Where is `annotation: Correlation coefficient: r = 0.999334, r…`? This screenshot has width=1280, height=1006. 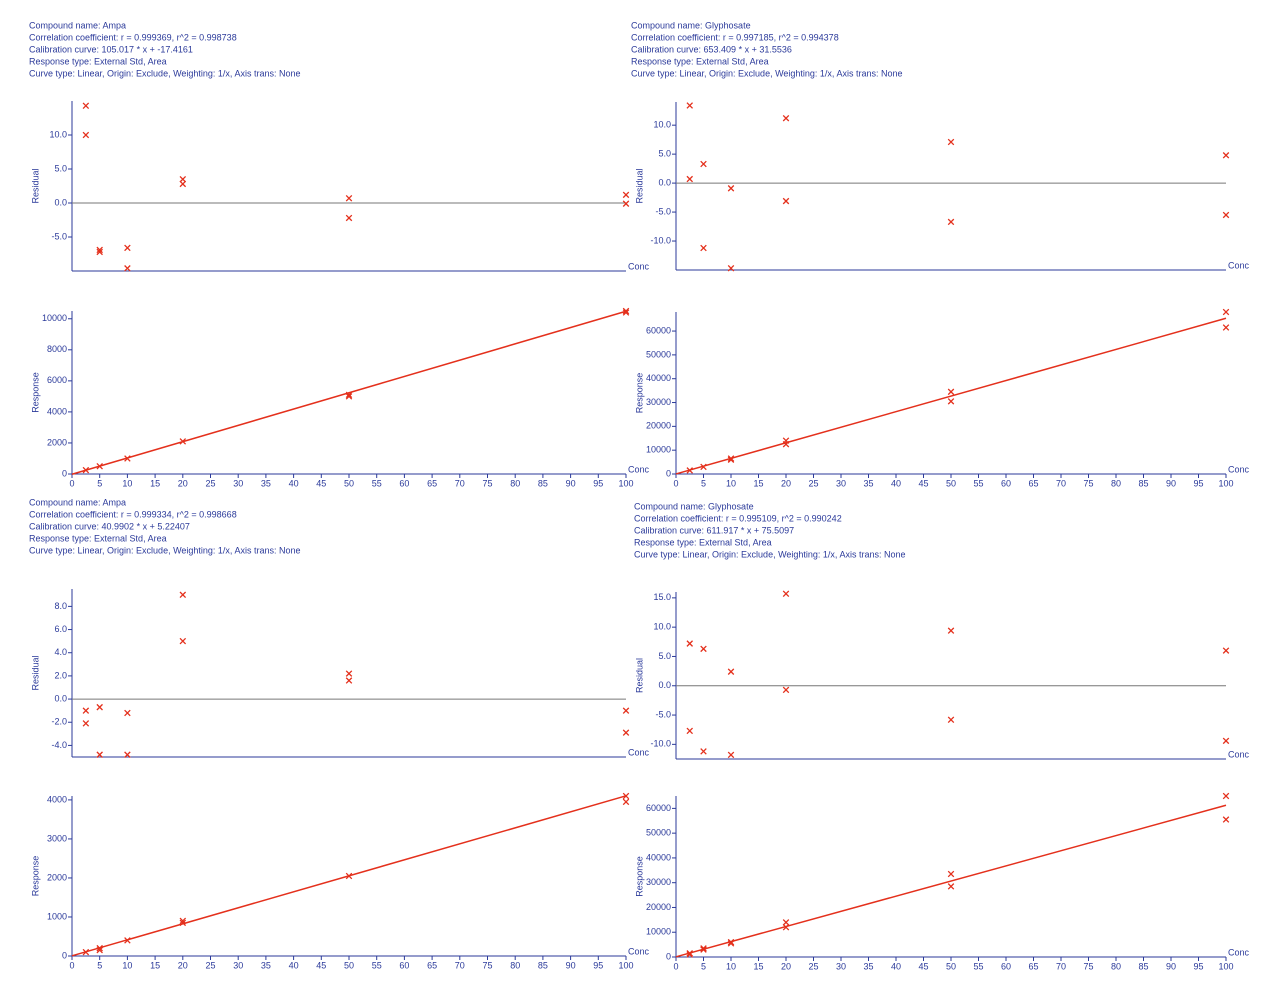 annotation: Correlation coefficient: r = 0.999334, r… is located at coordinates (133, 514).